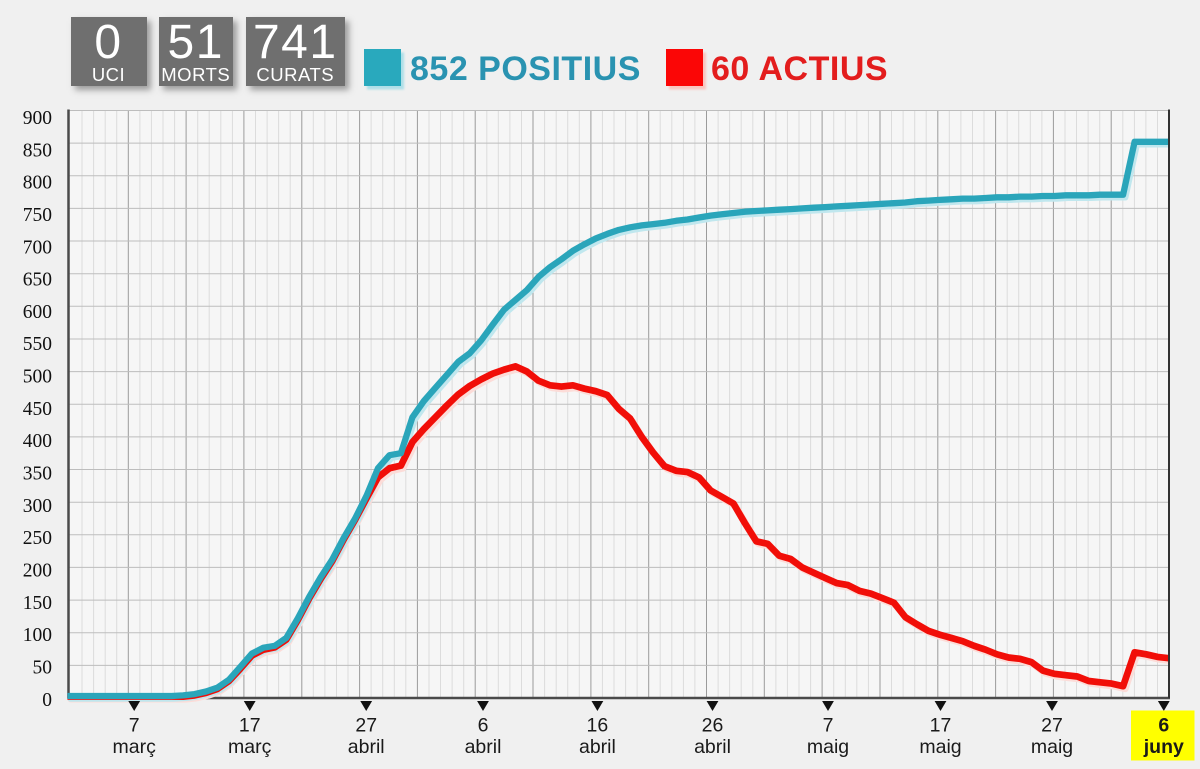 This screenshot has width=1200, height=769. I want to click on svg-text: 100, so click(37, 635).